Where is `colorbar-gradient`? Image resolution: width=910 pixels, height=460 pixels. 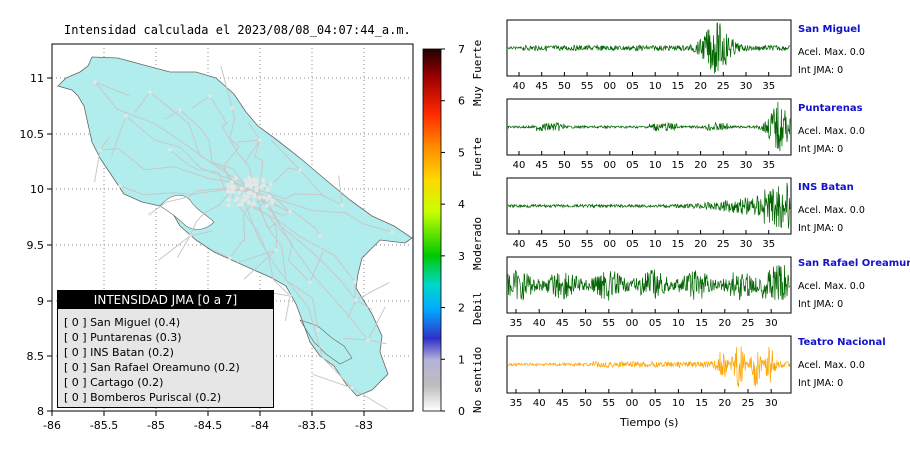
colorbar-gradient is located at coordinates (432, 230).